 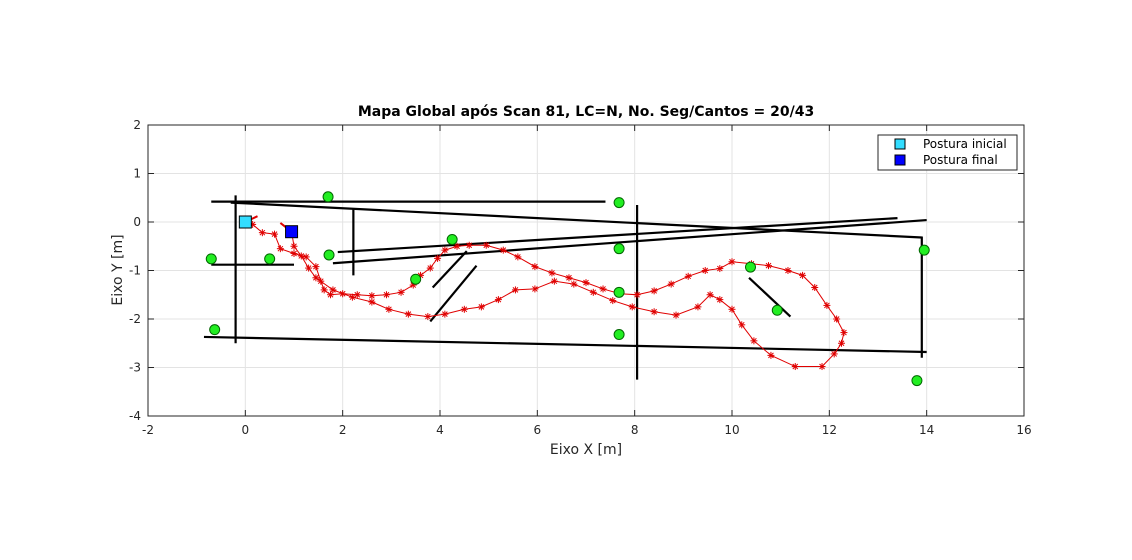 I want to click on robot-trajectory, so click(x=544, y=294).